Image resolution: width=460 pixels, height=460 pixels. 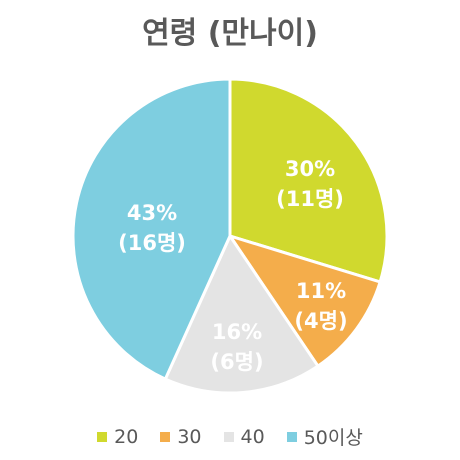 I want to click on slice-percent-label-30: 11%, so click(x=321, y=291).